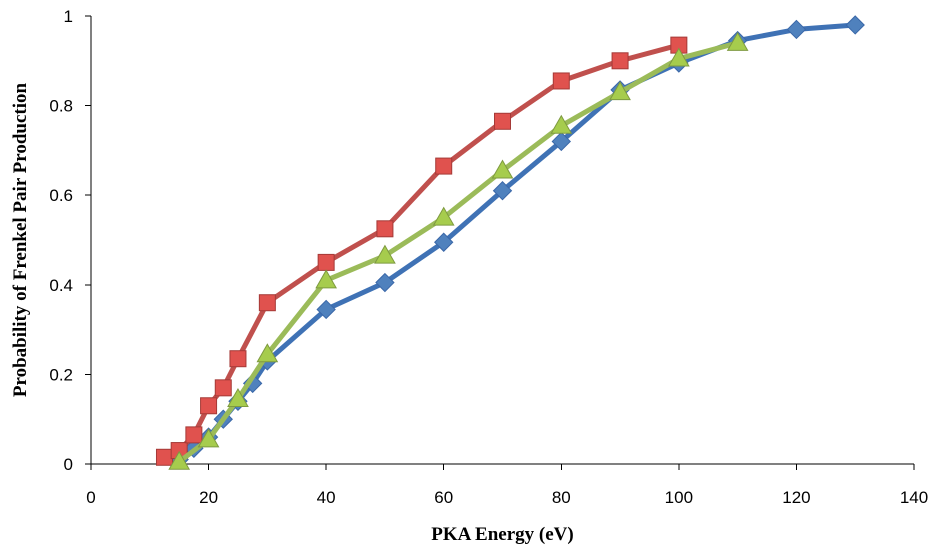 This screenshot has height=548, width=948. Describe the element at coordinates (914, 497) in the screenshot. I see `x-tick-label: 140` at that location.